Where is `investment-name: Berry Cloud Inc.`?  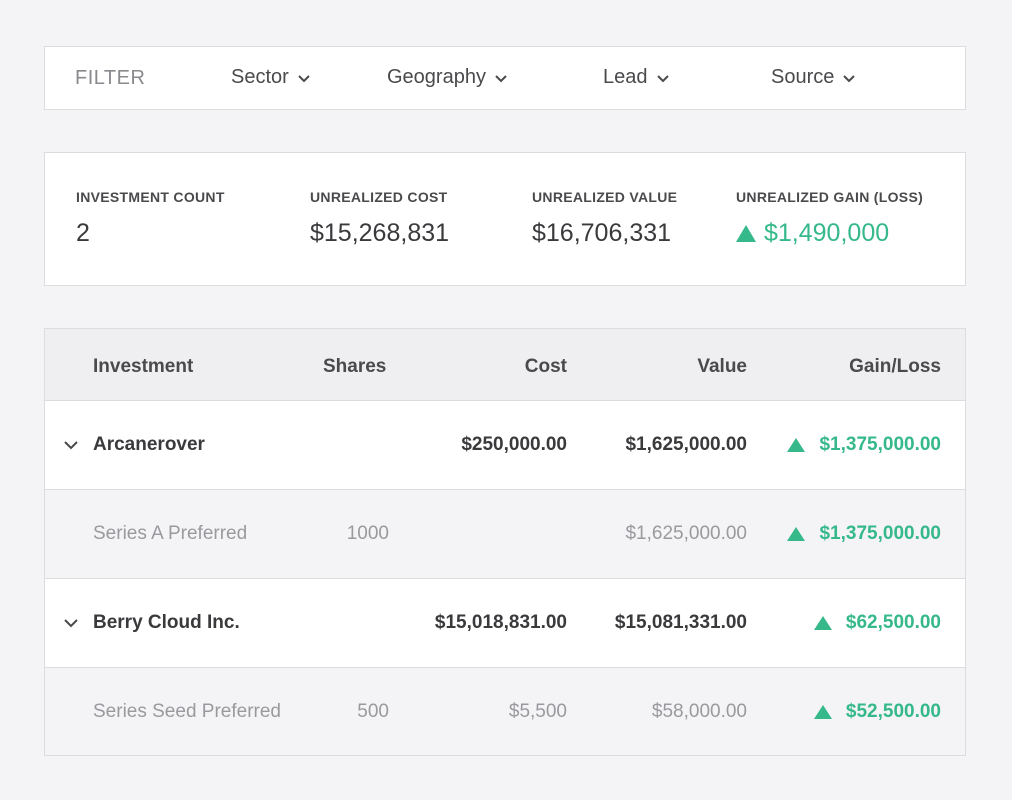 investment-name: Berry Cloud Inc. is located at coordinates (166, 622).